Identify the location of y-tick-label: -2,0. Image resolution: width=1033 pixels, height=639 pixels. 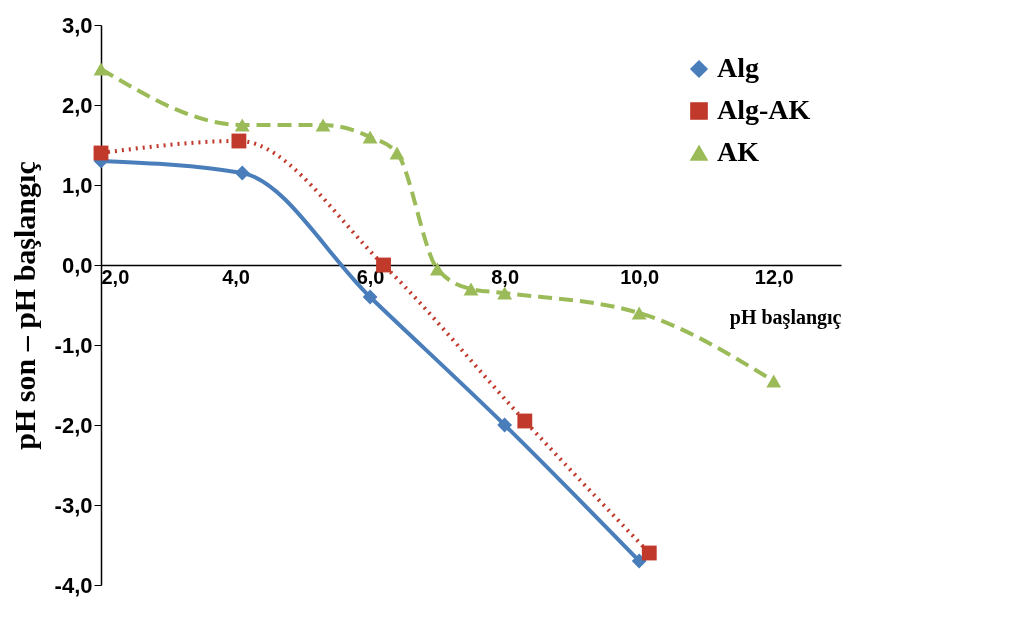
(73, 425).